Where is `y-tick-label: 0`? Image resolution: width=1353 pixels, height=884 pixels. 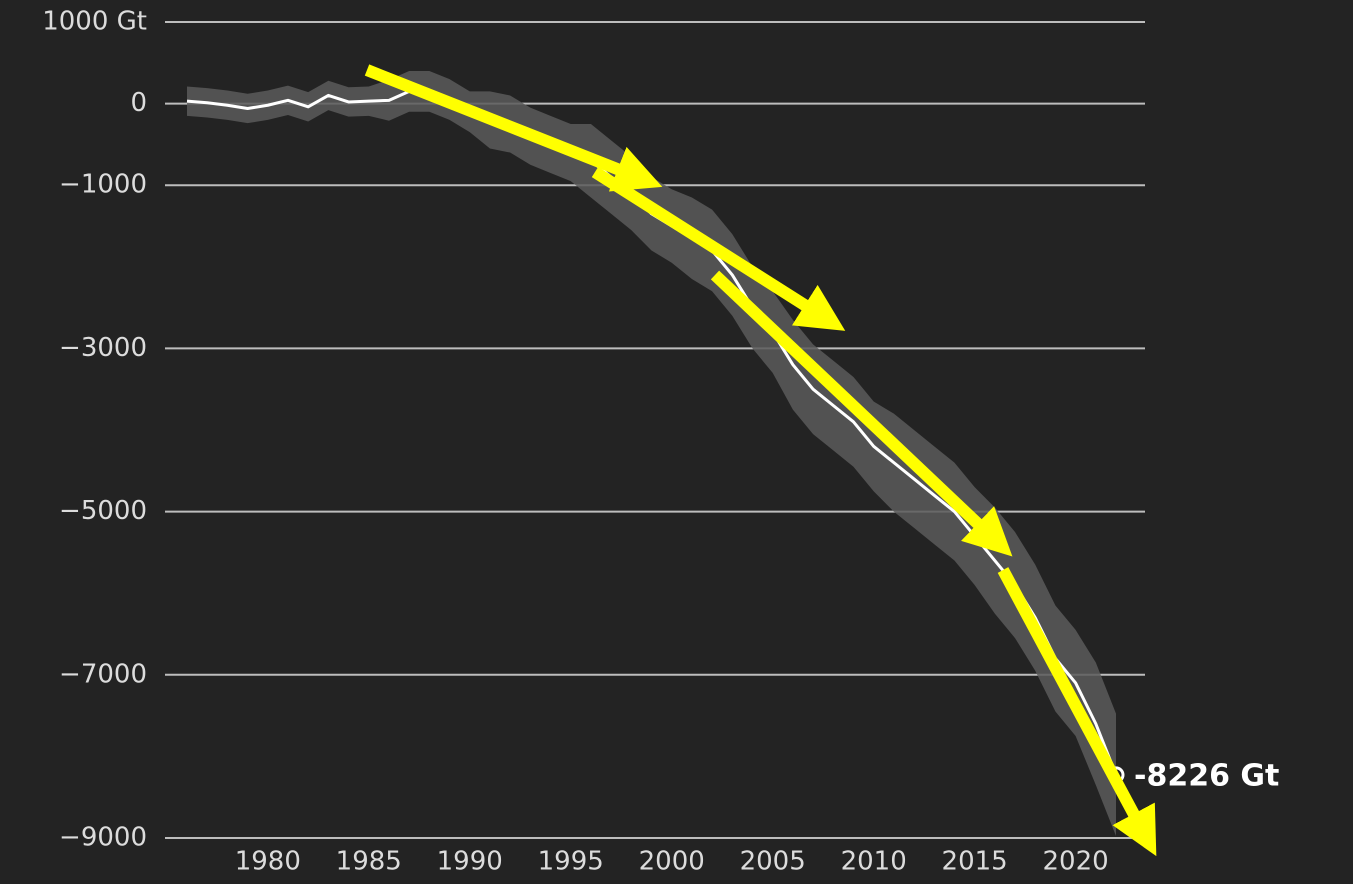 y-tick-label: 0 is located at coordinates (138, 103).